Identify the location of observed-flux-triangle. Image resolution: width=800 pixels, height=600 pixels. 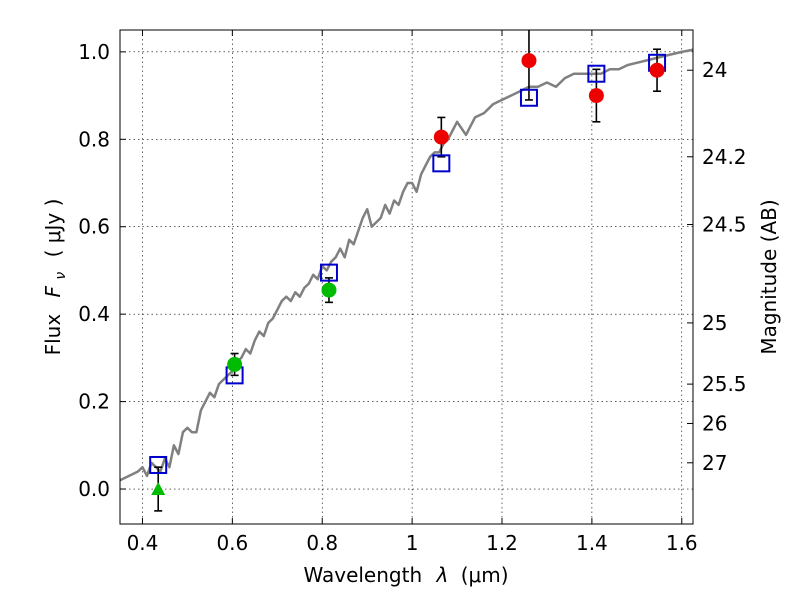
(158, 489).